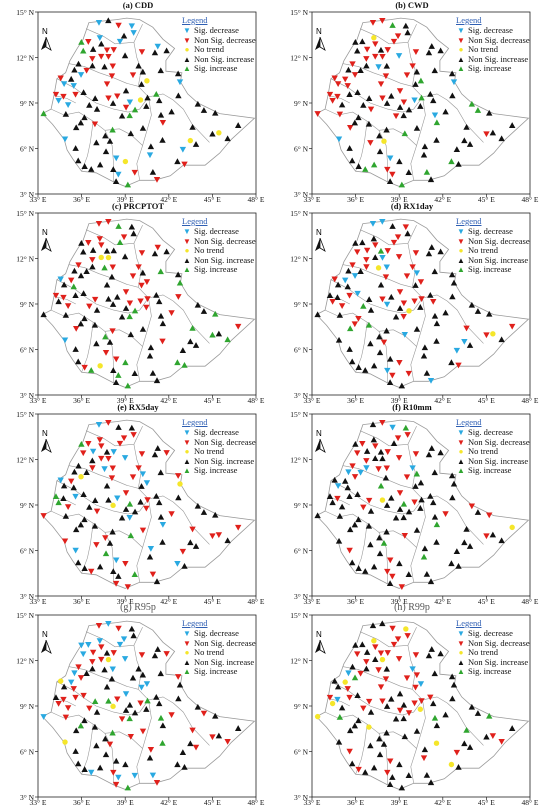  I want to click on north-arrow-icon: N, so click(320, 642).